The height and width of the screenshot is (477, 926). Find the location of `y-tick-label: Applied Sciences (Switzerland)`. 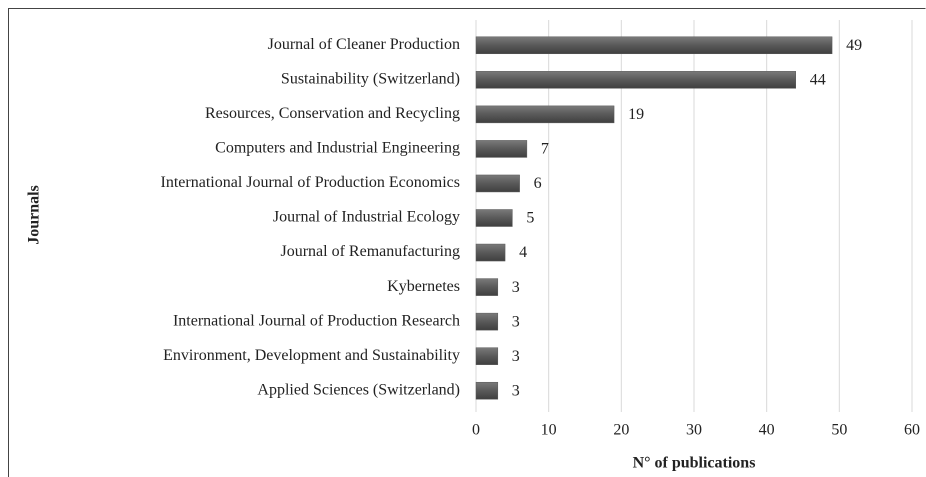

y-tick-label: Applied Sciences (Switzerland) is located at coordinates (358, 389).